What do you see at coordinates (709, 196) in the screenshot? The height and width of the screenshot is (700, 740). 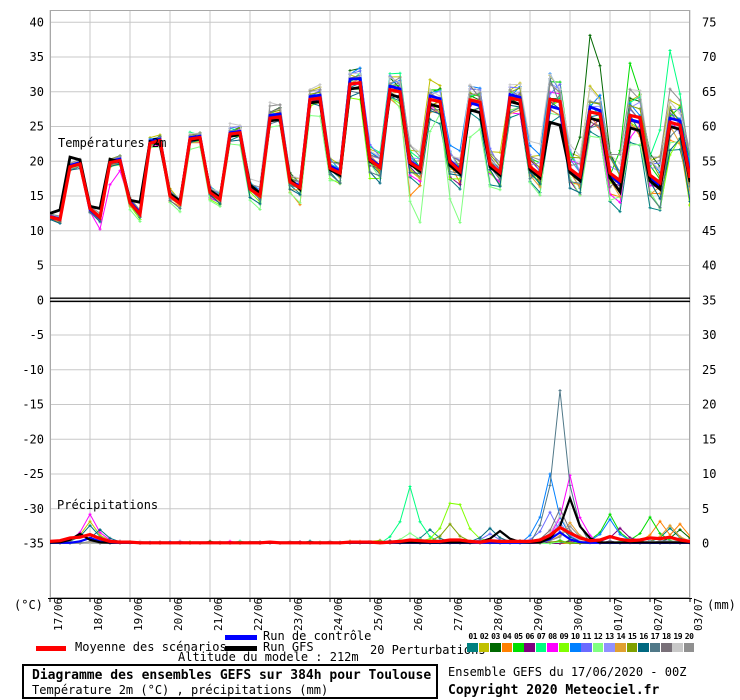 I see `svg-text: 50` at bounding box center [709, 196].